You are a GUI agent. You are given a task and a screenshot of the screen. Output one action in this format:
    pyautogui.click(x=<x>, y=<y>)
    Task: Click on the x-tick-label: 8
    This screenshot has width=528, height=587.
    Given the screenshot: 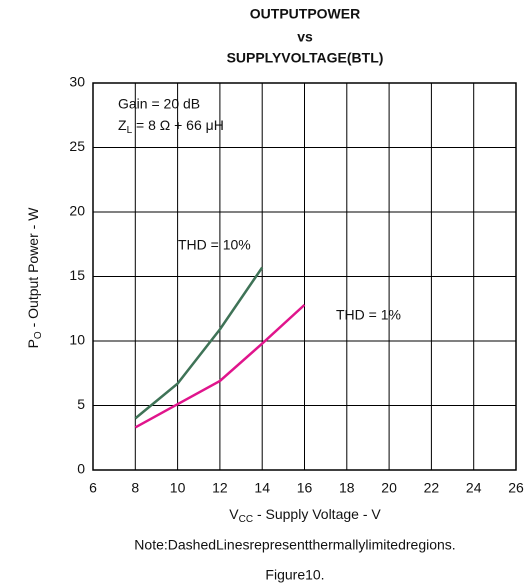 What is the action you would take?
    pyautogui.click(x=135, y=488)
    